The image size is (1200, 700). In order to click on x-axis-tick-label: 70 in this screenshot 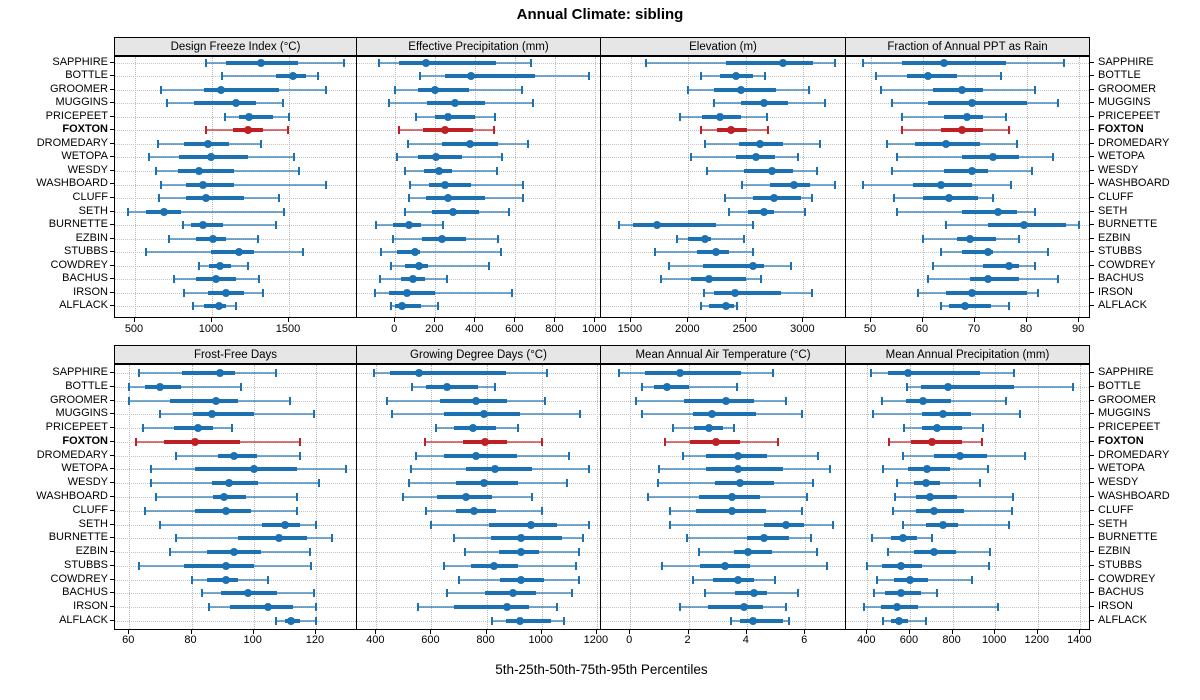, I will do `click(974, 329)`.